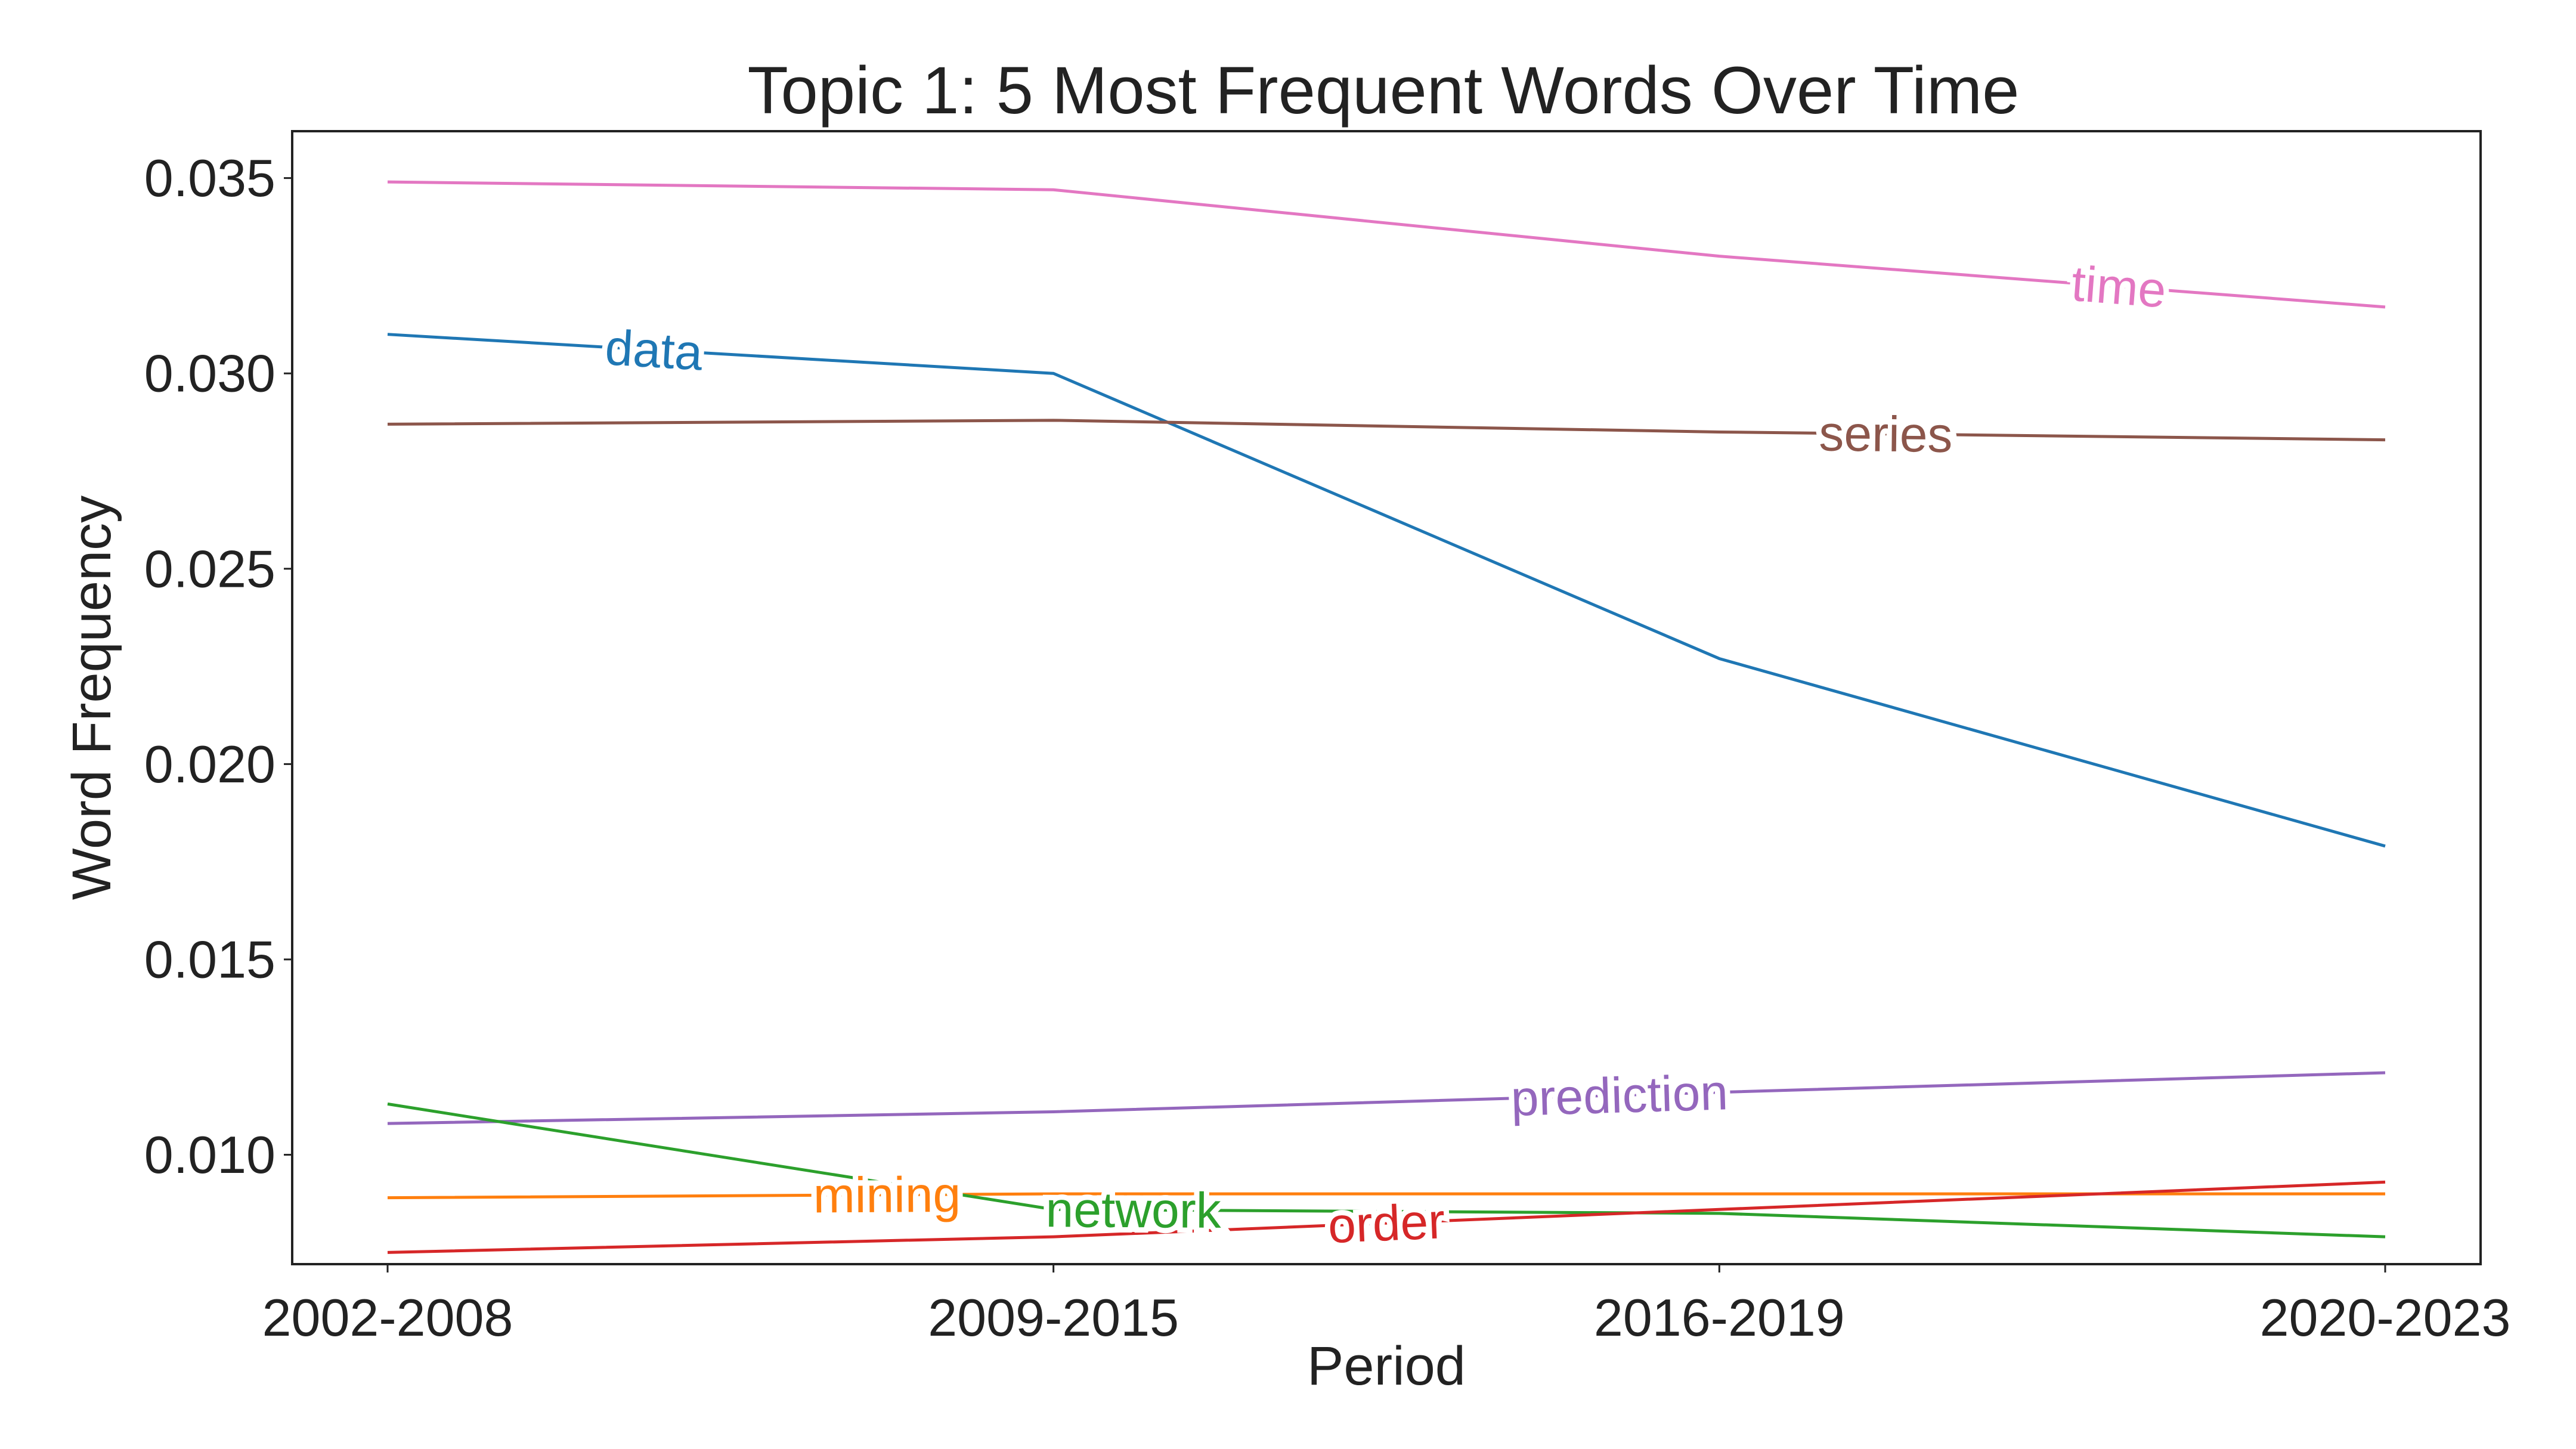 The image size is (2576, 1449). What do you see at coordinates (653, 349) in the screenshot?
I see `line-label-data: data` at bounding box center [653, 349].